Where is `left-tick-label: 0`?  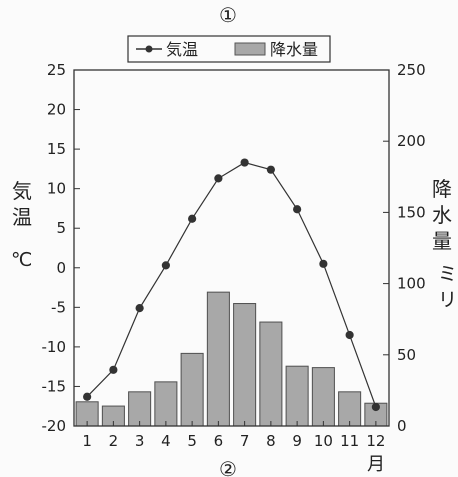 left-tick-label: 0 is located at coordinates (61, 268).